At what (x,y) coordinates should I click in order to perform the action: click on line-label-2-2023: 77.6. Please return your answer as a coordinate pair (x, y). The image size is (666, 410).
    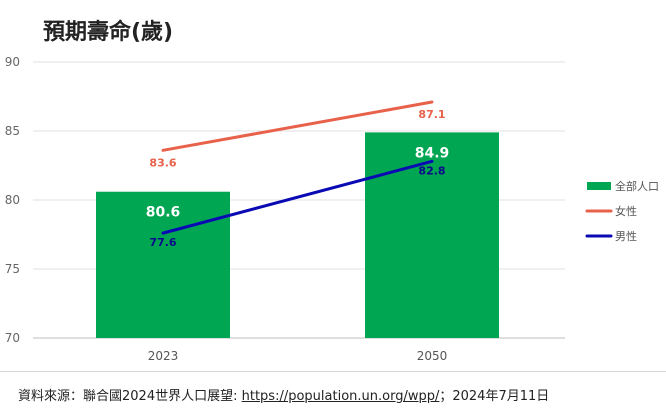
    Looking at the image, I should click on (162, 242).